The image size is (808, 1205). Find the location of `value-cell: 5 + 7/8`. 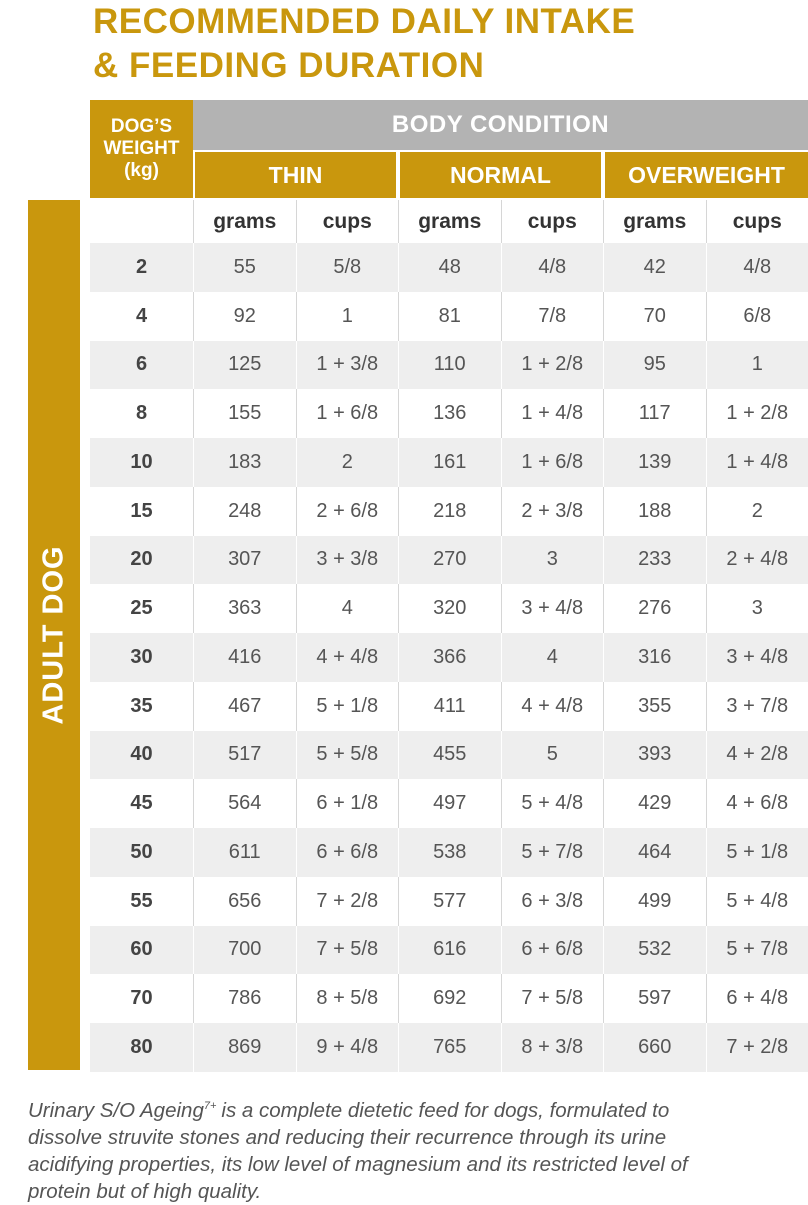

value-cell: 5 + 7/8 is located at coordinates (757, 950).